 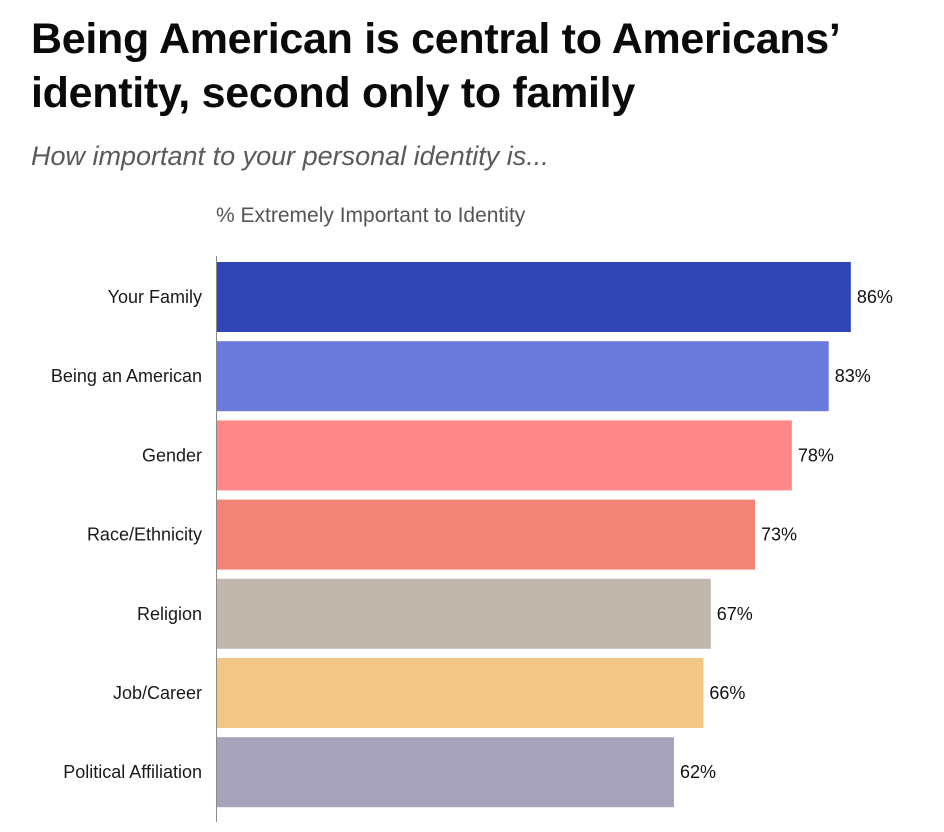 What do you see at coordinates (698, 772) in the screenshot?
I see `value-label: 62%` at bounding box center [698, 772].